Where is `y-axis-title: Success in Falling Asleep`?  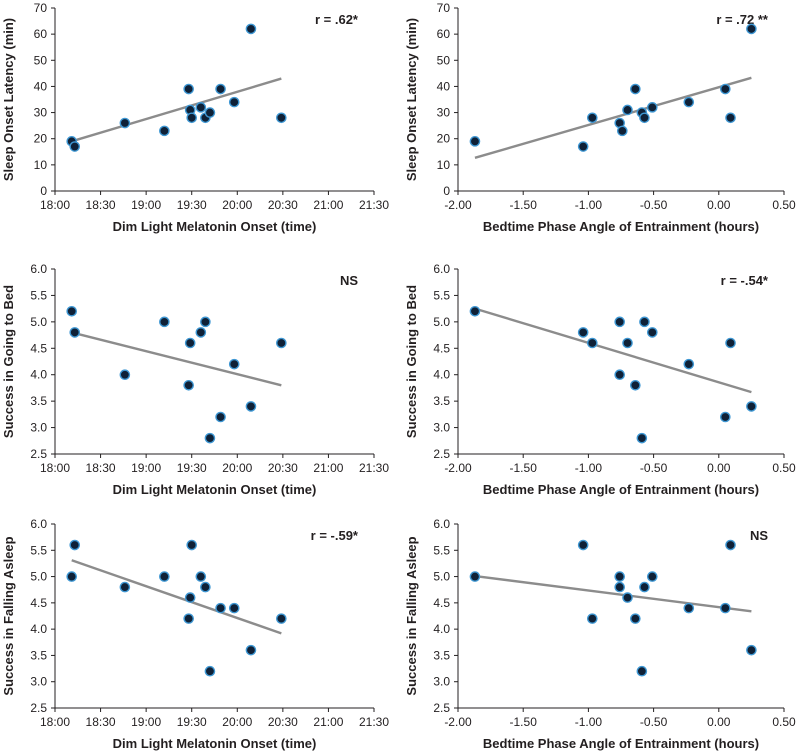
y-axis-title: Success in Falling Asleep is located at coordinates (411, 615).